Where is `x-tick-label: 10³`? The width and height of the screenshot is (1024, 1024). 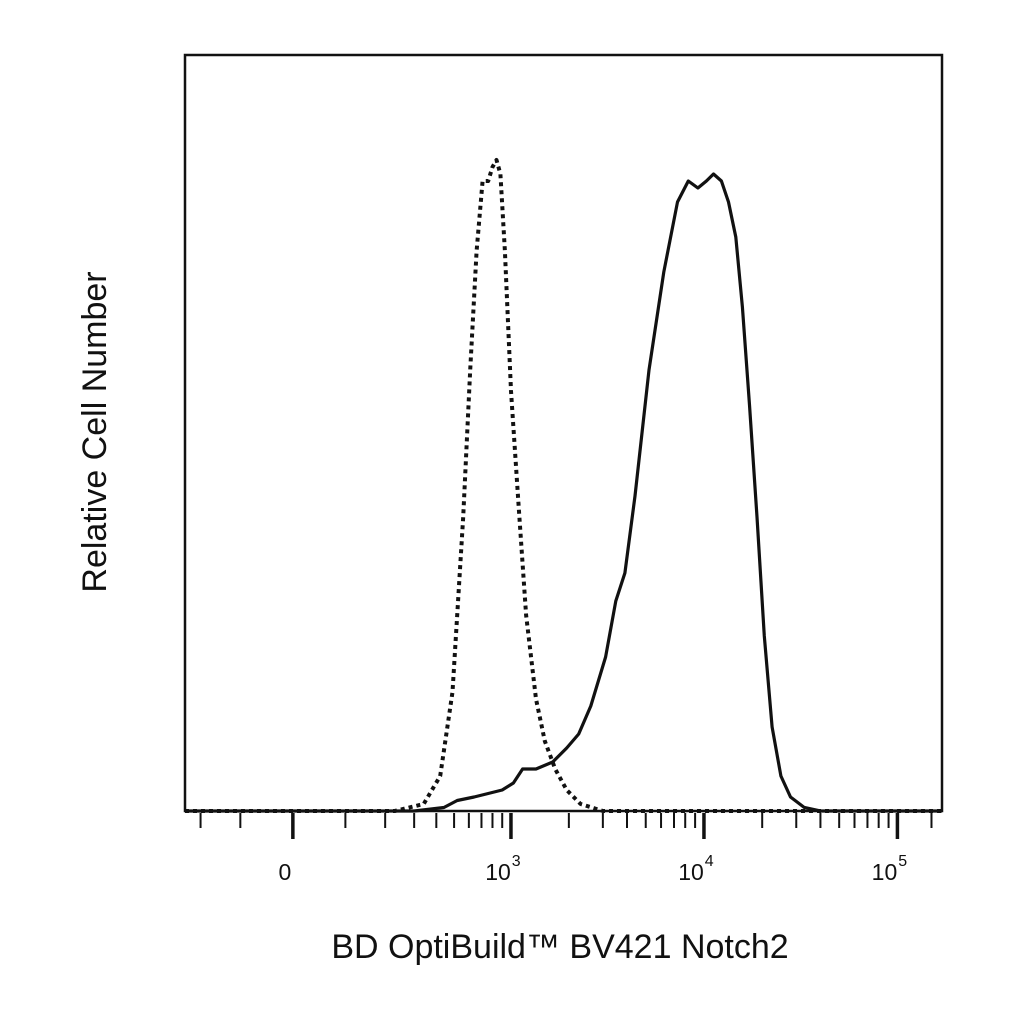 x-tick-label: 10³ is located at coordinates (503, 869).